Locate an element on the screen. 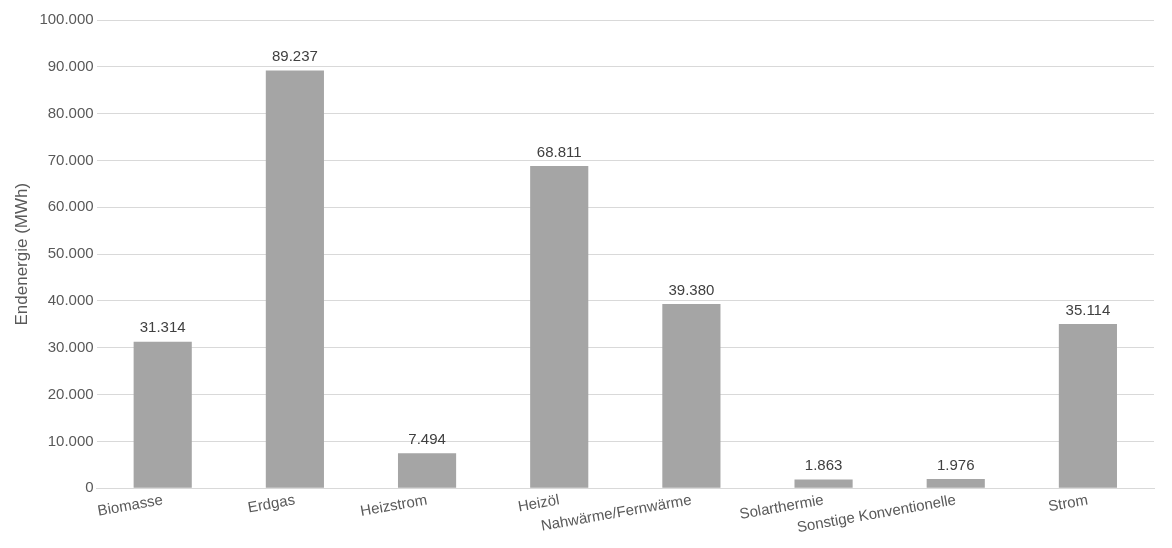 This screenshot has width=1172, height=548. x-tick-label: Heizstrom is located at coordinates (393, 504).